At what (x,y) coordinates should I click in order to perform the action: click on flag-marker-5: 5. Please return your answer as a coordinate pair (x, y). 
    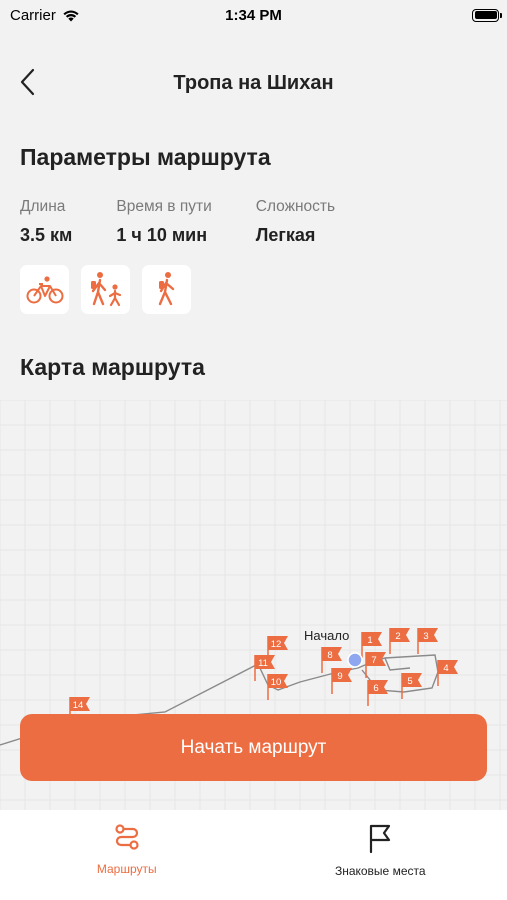
    Looking at the image, I should click on (411, 686).